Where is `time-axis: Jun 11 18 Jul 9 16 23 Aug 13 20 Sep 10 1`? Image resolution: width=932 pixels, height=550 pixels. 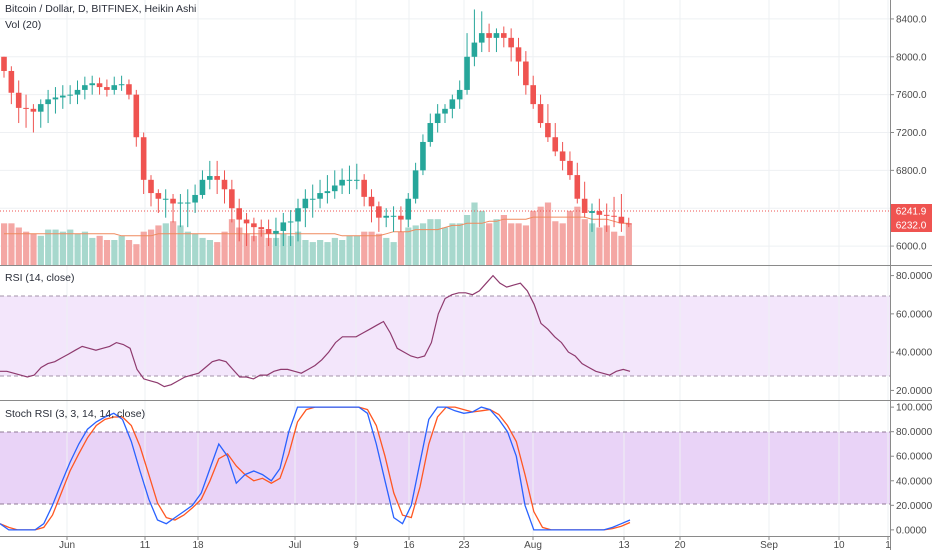 time-axis: Jun 11 18 Jul 9 16 23 Aug 13 20 Sep 10 1 is located at coordinates (475, 543).